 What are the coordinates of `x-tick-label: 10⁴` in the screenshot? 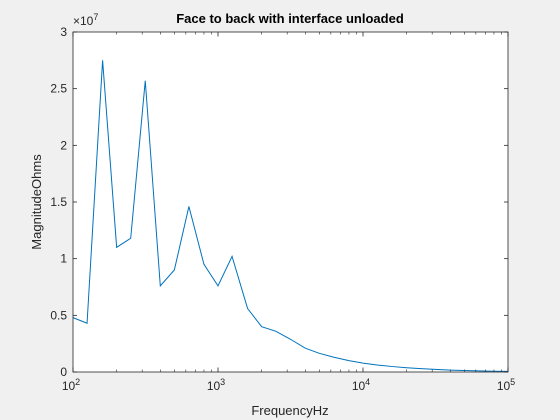 It's located at (361, 385).